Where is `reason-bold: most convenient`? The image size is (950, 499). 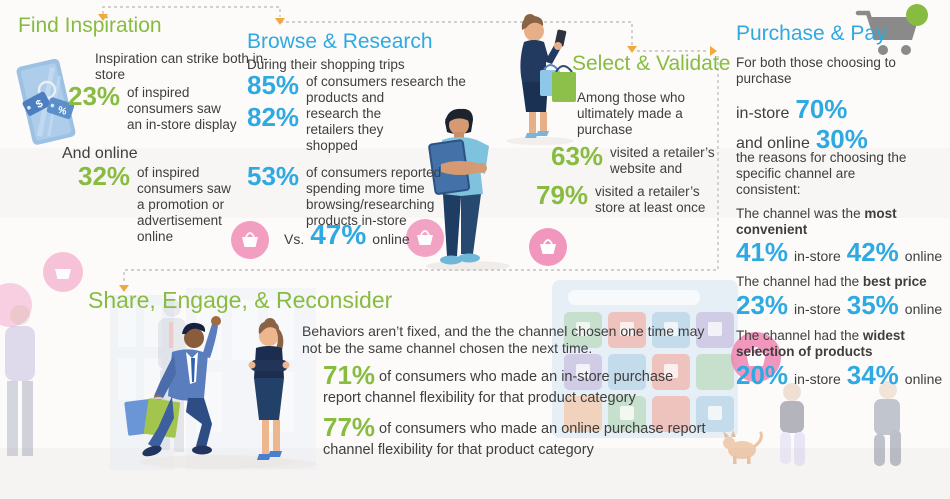 reason-bold: most convenient is located at coordinates (816, 221).